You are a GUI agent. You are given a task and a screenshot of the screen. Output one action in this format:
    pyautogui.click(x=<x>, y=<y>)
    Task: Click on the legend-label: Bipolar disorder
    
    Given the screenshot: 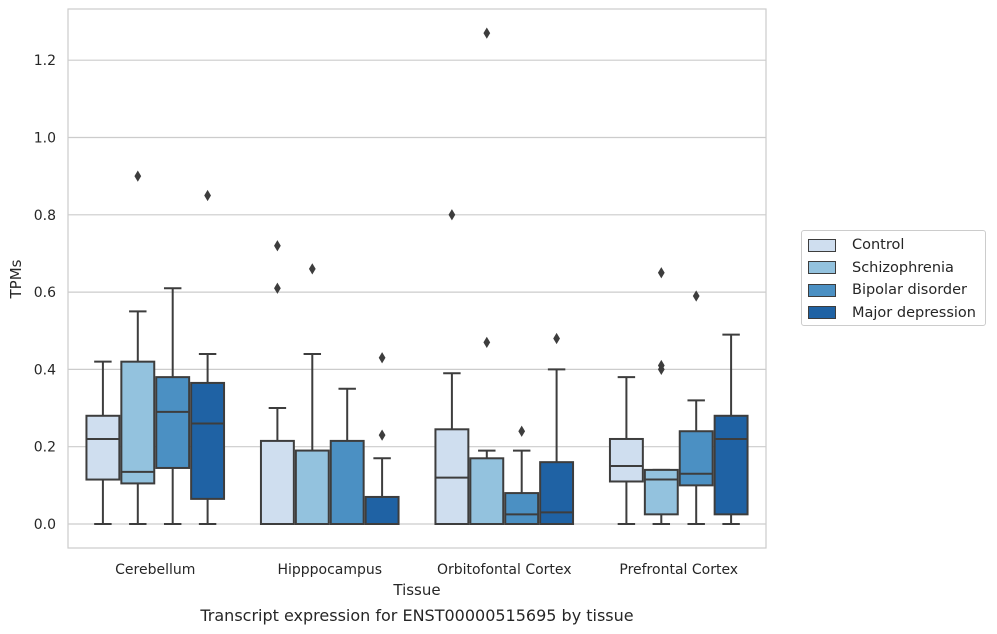 What is the action you would take?
    pyautogui.click(x=909, y=290)
    